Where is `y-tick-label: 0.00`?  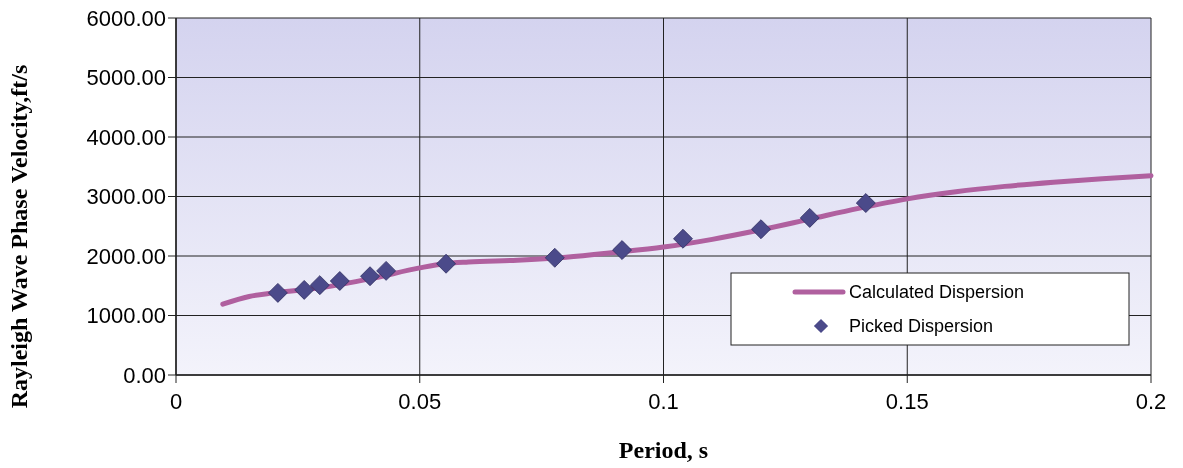 y-tick-label: 0.00 is located at coordinates (144, 375).